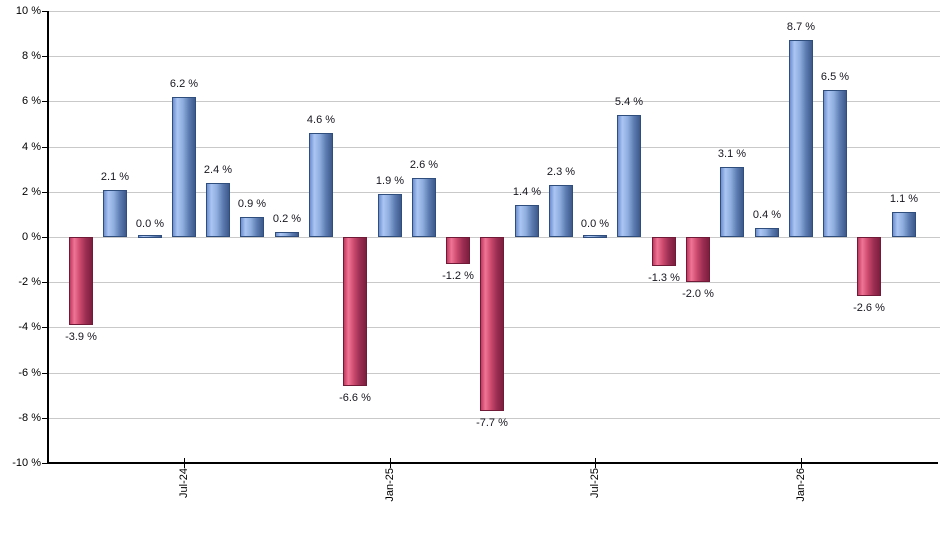 The width and height of the screenshot is (940, 550). Describe the element at coordinates (218, 170) in the screenshot. I see `bar-value-label: 2.4 %` at that location.